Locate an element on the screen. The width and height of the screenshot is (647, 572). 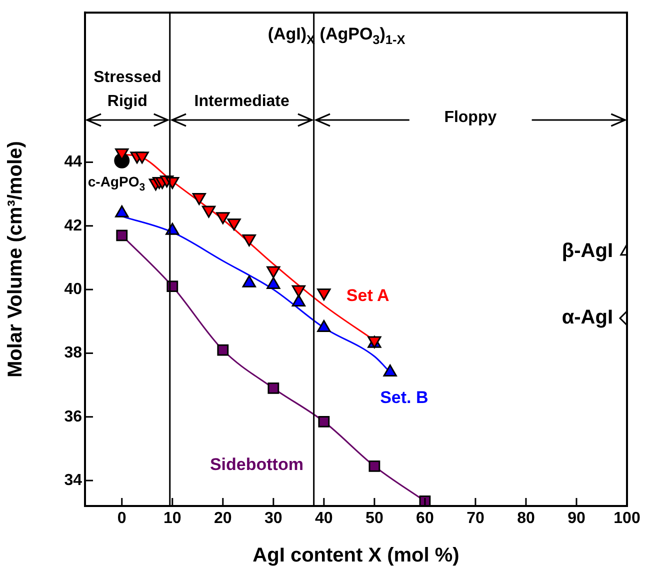
annotation: Stressed Rigid is located at coordinates (128, 89).